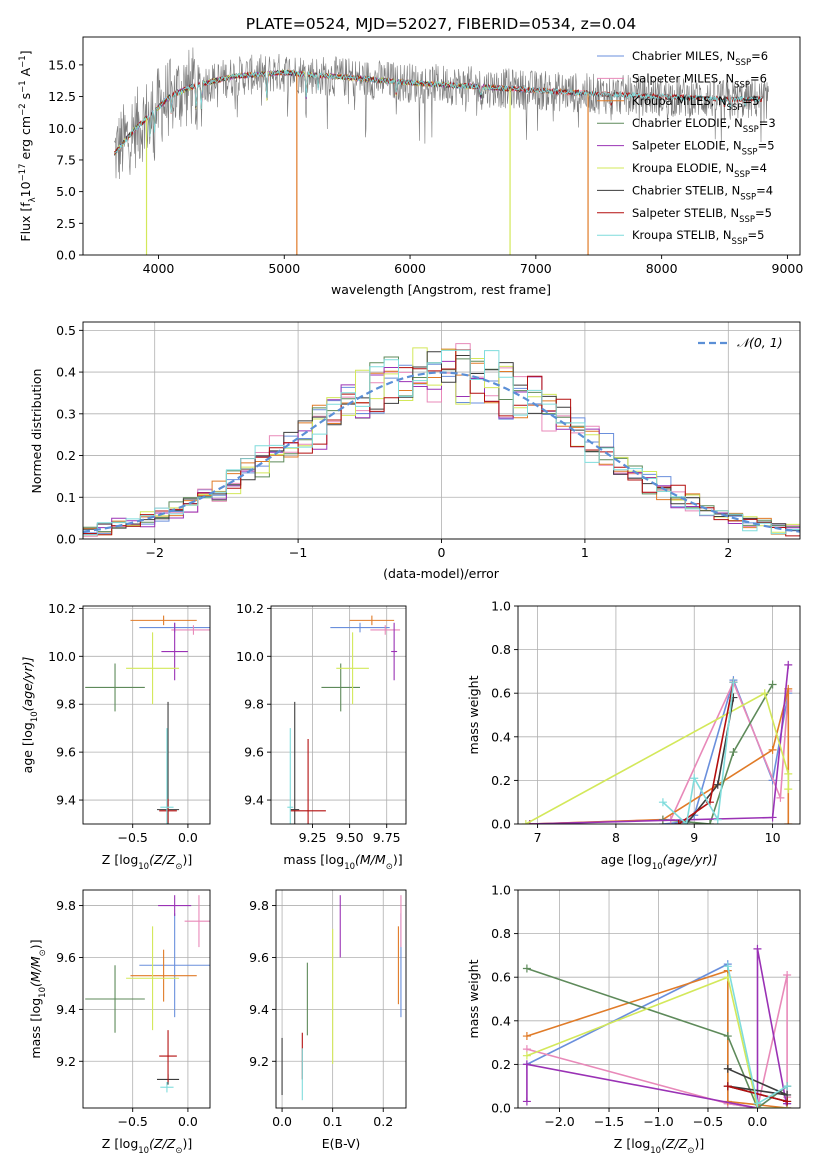 The image size is (819, 1170). What do you see at coordinates (66, 1009) in the screenshot?
I see `y-tick-label: 9.4` at bounding box center [66, 1009].